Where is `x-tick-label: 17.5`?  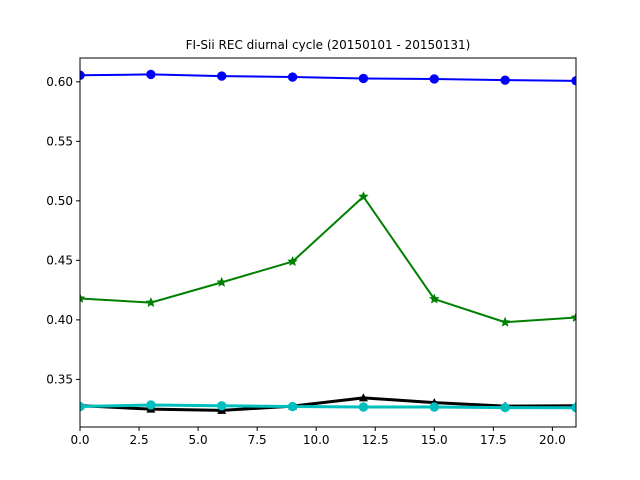
x-tick-label: 17.5 is located at coordinates (493, 440).